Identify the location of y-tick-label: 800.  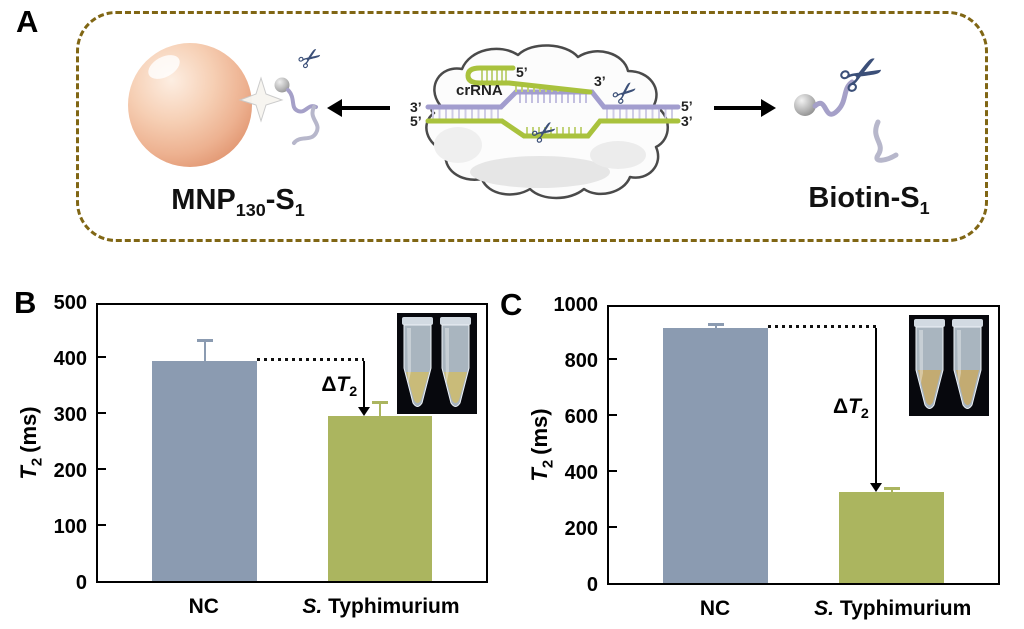
(581, 361).